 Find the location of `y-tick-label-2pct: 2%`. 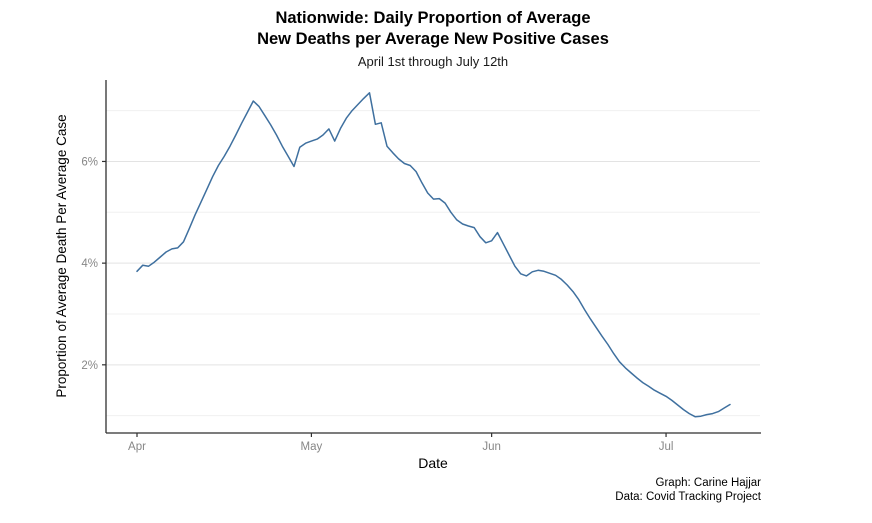

y-tick-label-2pct: 2% is located at coordinates (89, 366).